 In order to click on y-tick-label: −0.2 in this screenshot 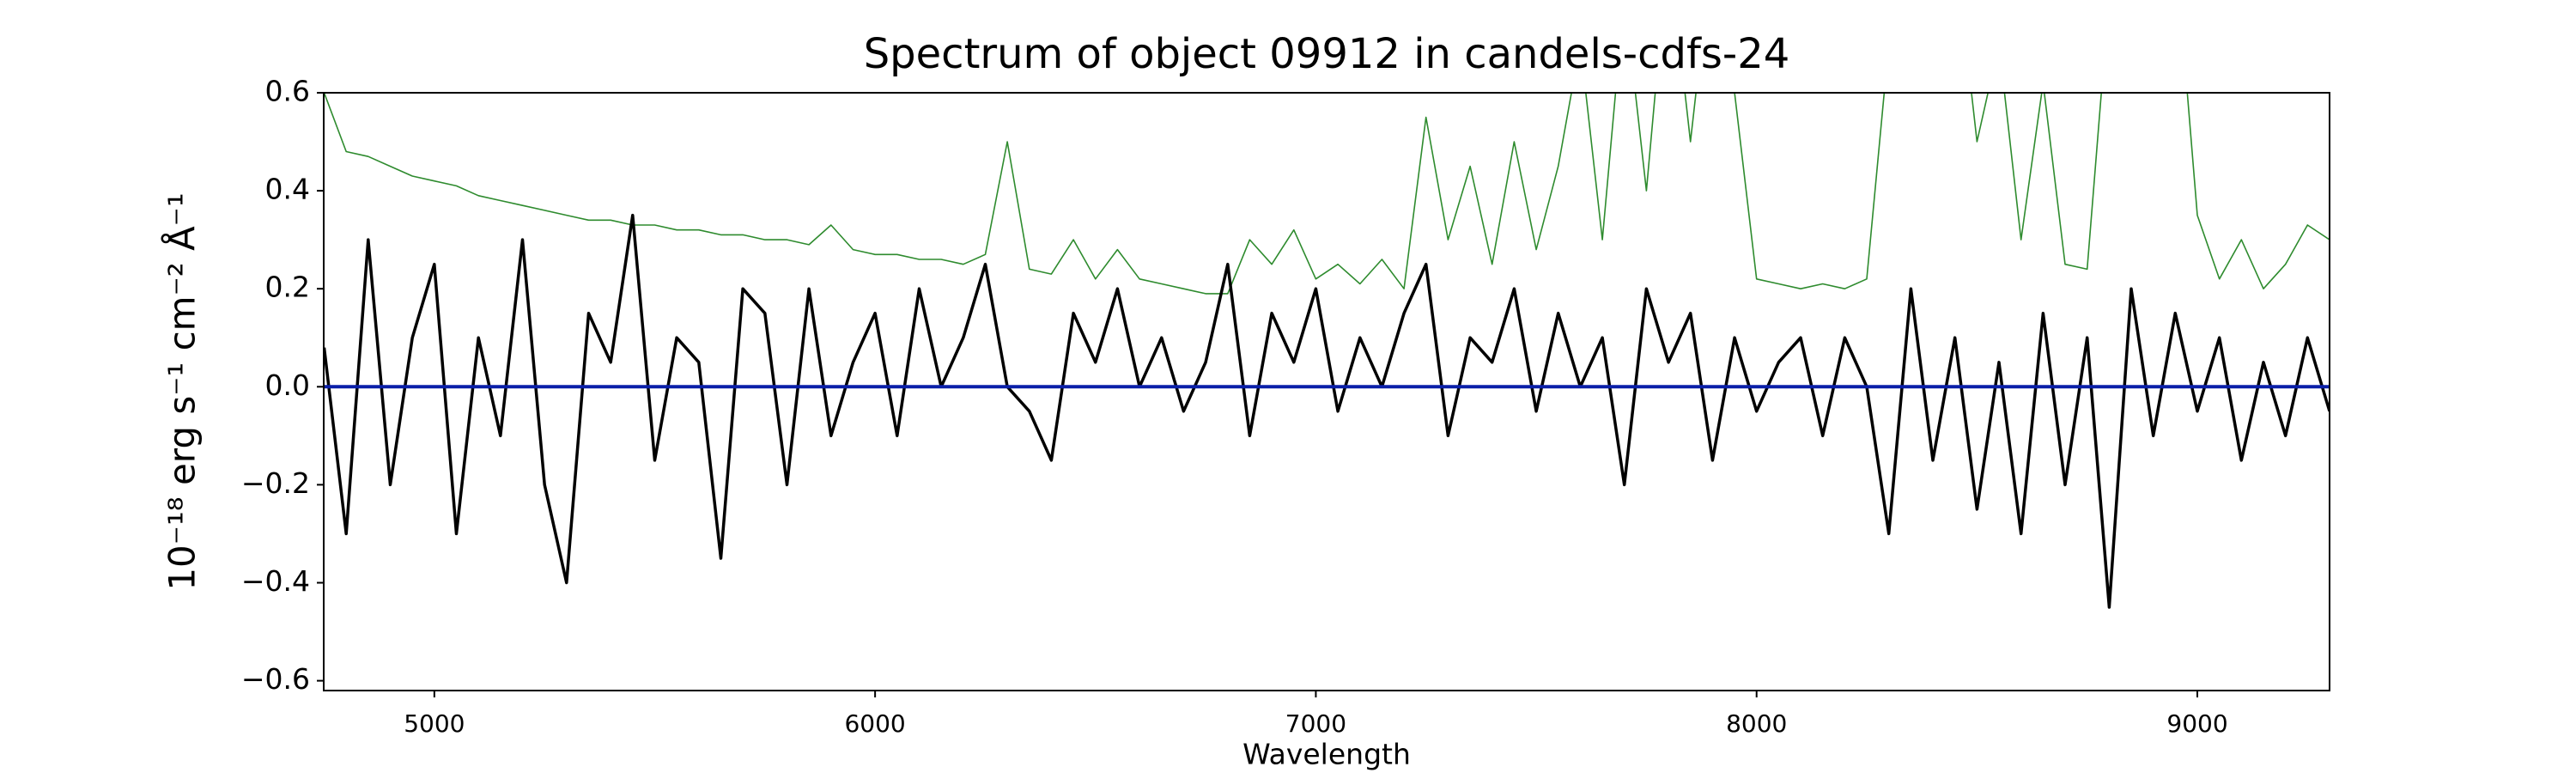, I will do `click(275, 483)`.